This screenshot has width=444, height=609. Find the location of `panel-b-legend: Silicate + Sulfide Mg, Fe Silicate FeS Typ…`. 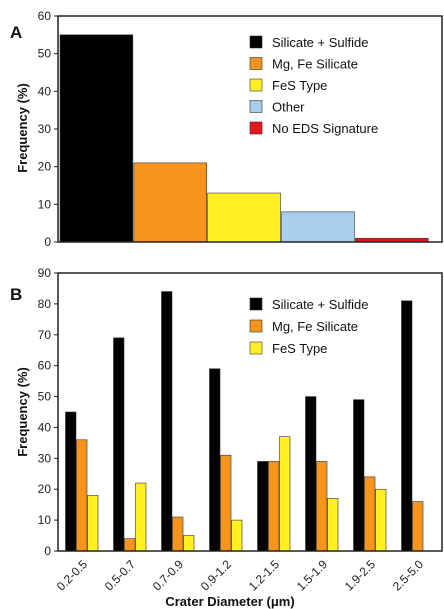

panel-b-legend: Silicate + Sulfide Mg, Fe Silicate FeS Typ… is located at coordinates (308, 326).